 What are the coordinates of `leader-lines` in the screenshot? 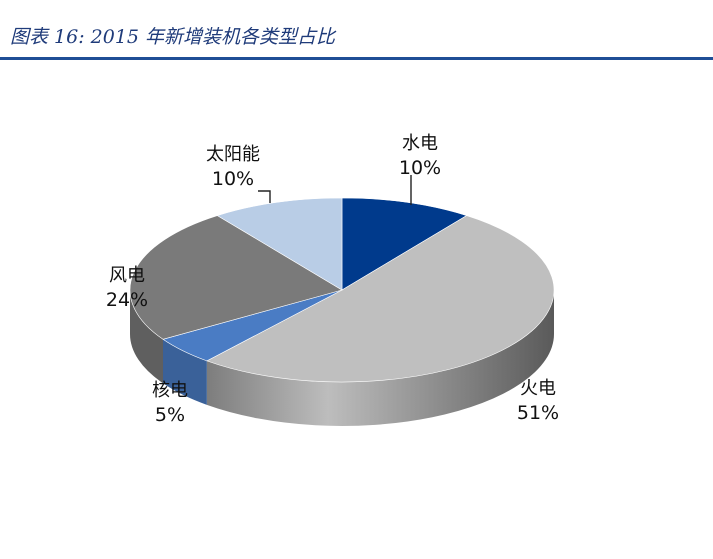 It's located at (335, 190).